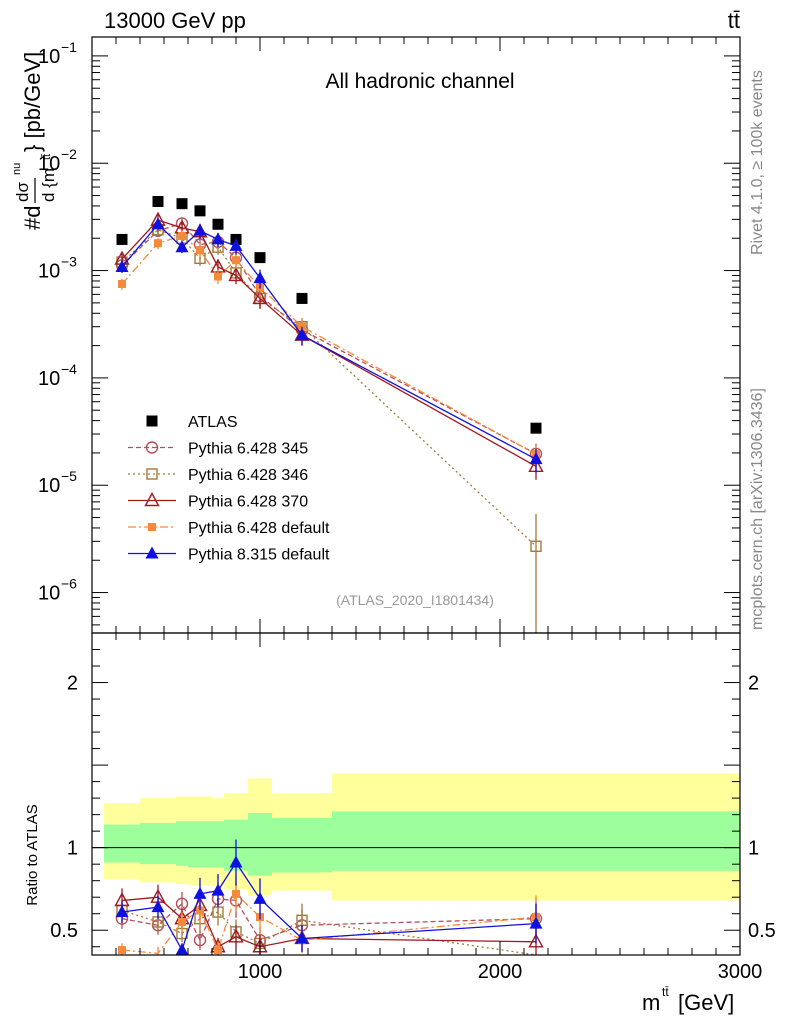  I want to click on ratio-tick-label-right: 2, so click(753, 684).